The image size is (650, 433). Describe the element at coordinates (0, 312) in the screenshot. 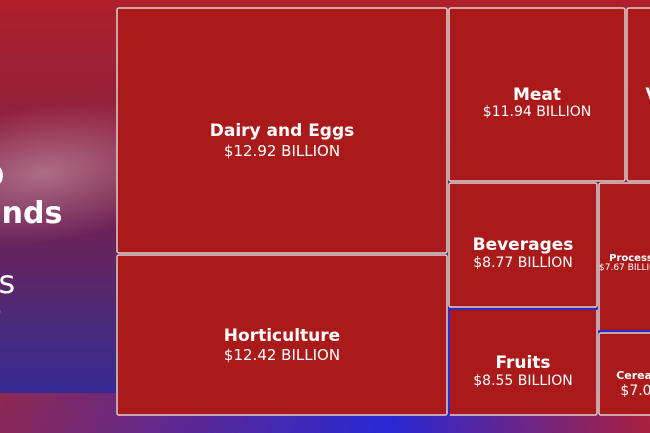

I see `side-caption-line-4: SD` at that location.